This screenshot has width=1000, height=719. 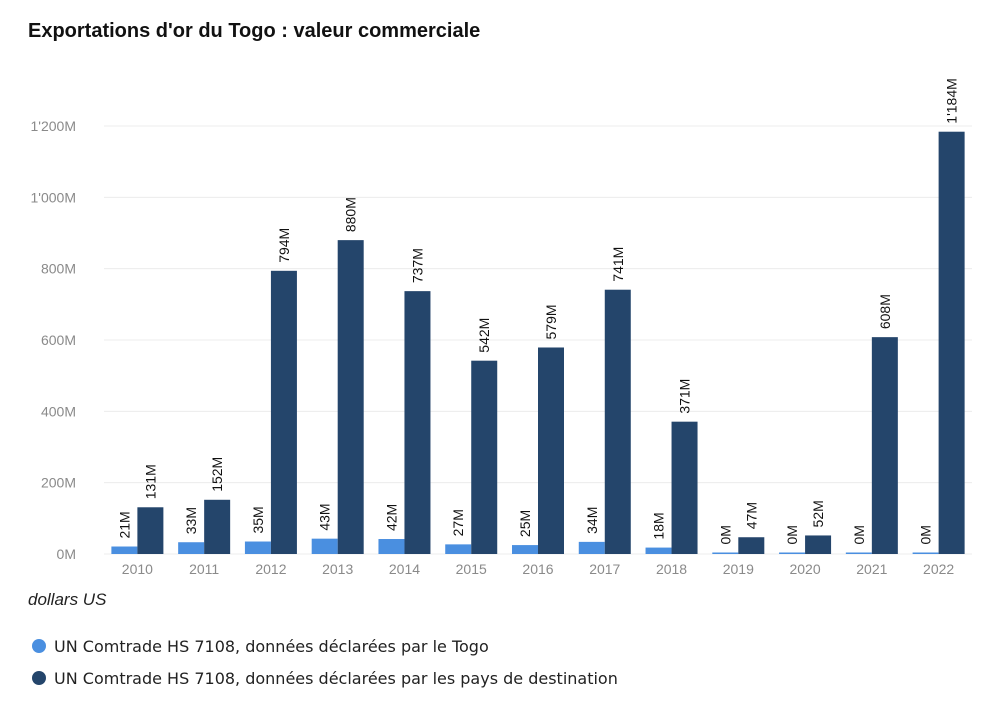 What do you see at coordinates (137, 569) in the screenshot?
I see `x-tick-label: 2010` at bounding box center [137, 569].